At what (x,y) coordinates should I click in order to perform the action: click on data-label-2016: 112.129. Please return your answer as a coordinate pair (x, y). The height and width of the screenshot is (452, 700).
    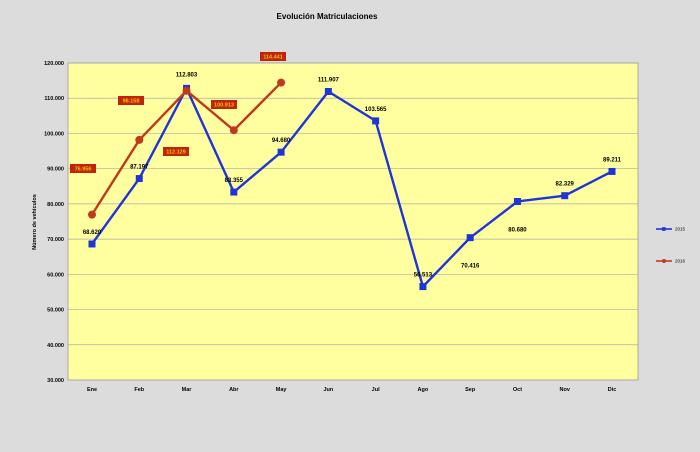
    Looking at the image, I should click on (176, 153).